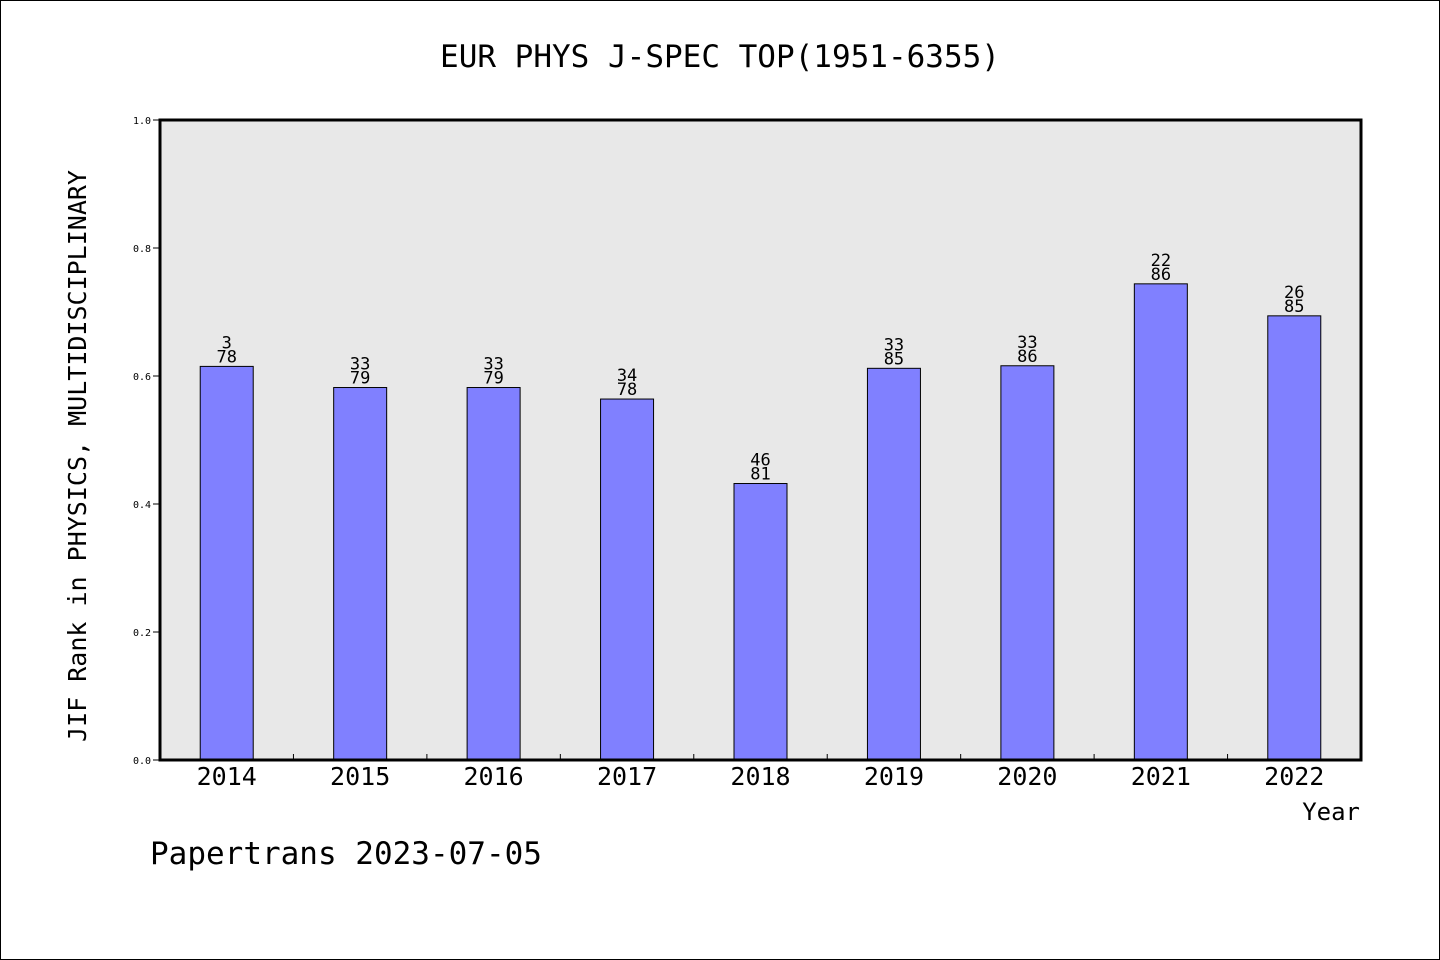 Image resolution: width=1440 pixels, height=960 pixels. Describe the element at coordinates (1027, 563) in the screenshot. I see `bar-2020` at that location.